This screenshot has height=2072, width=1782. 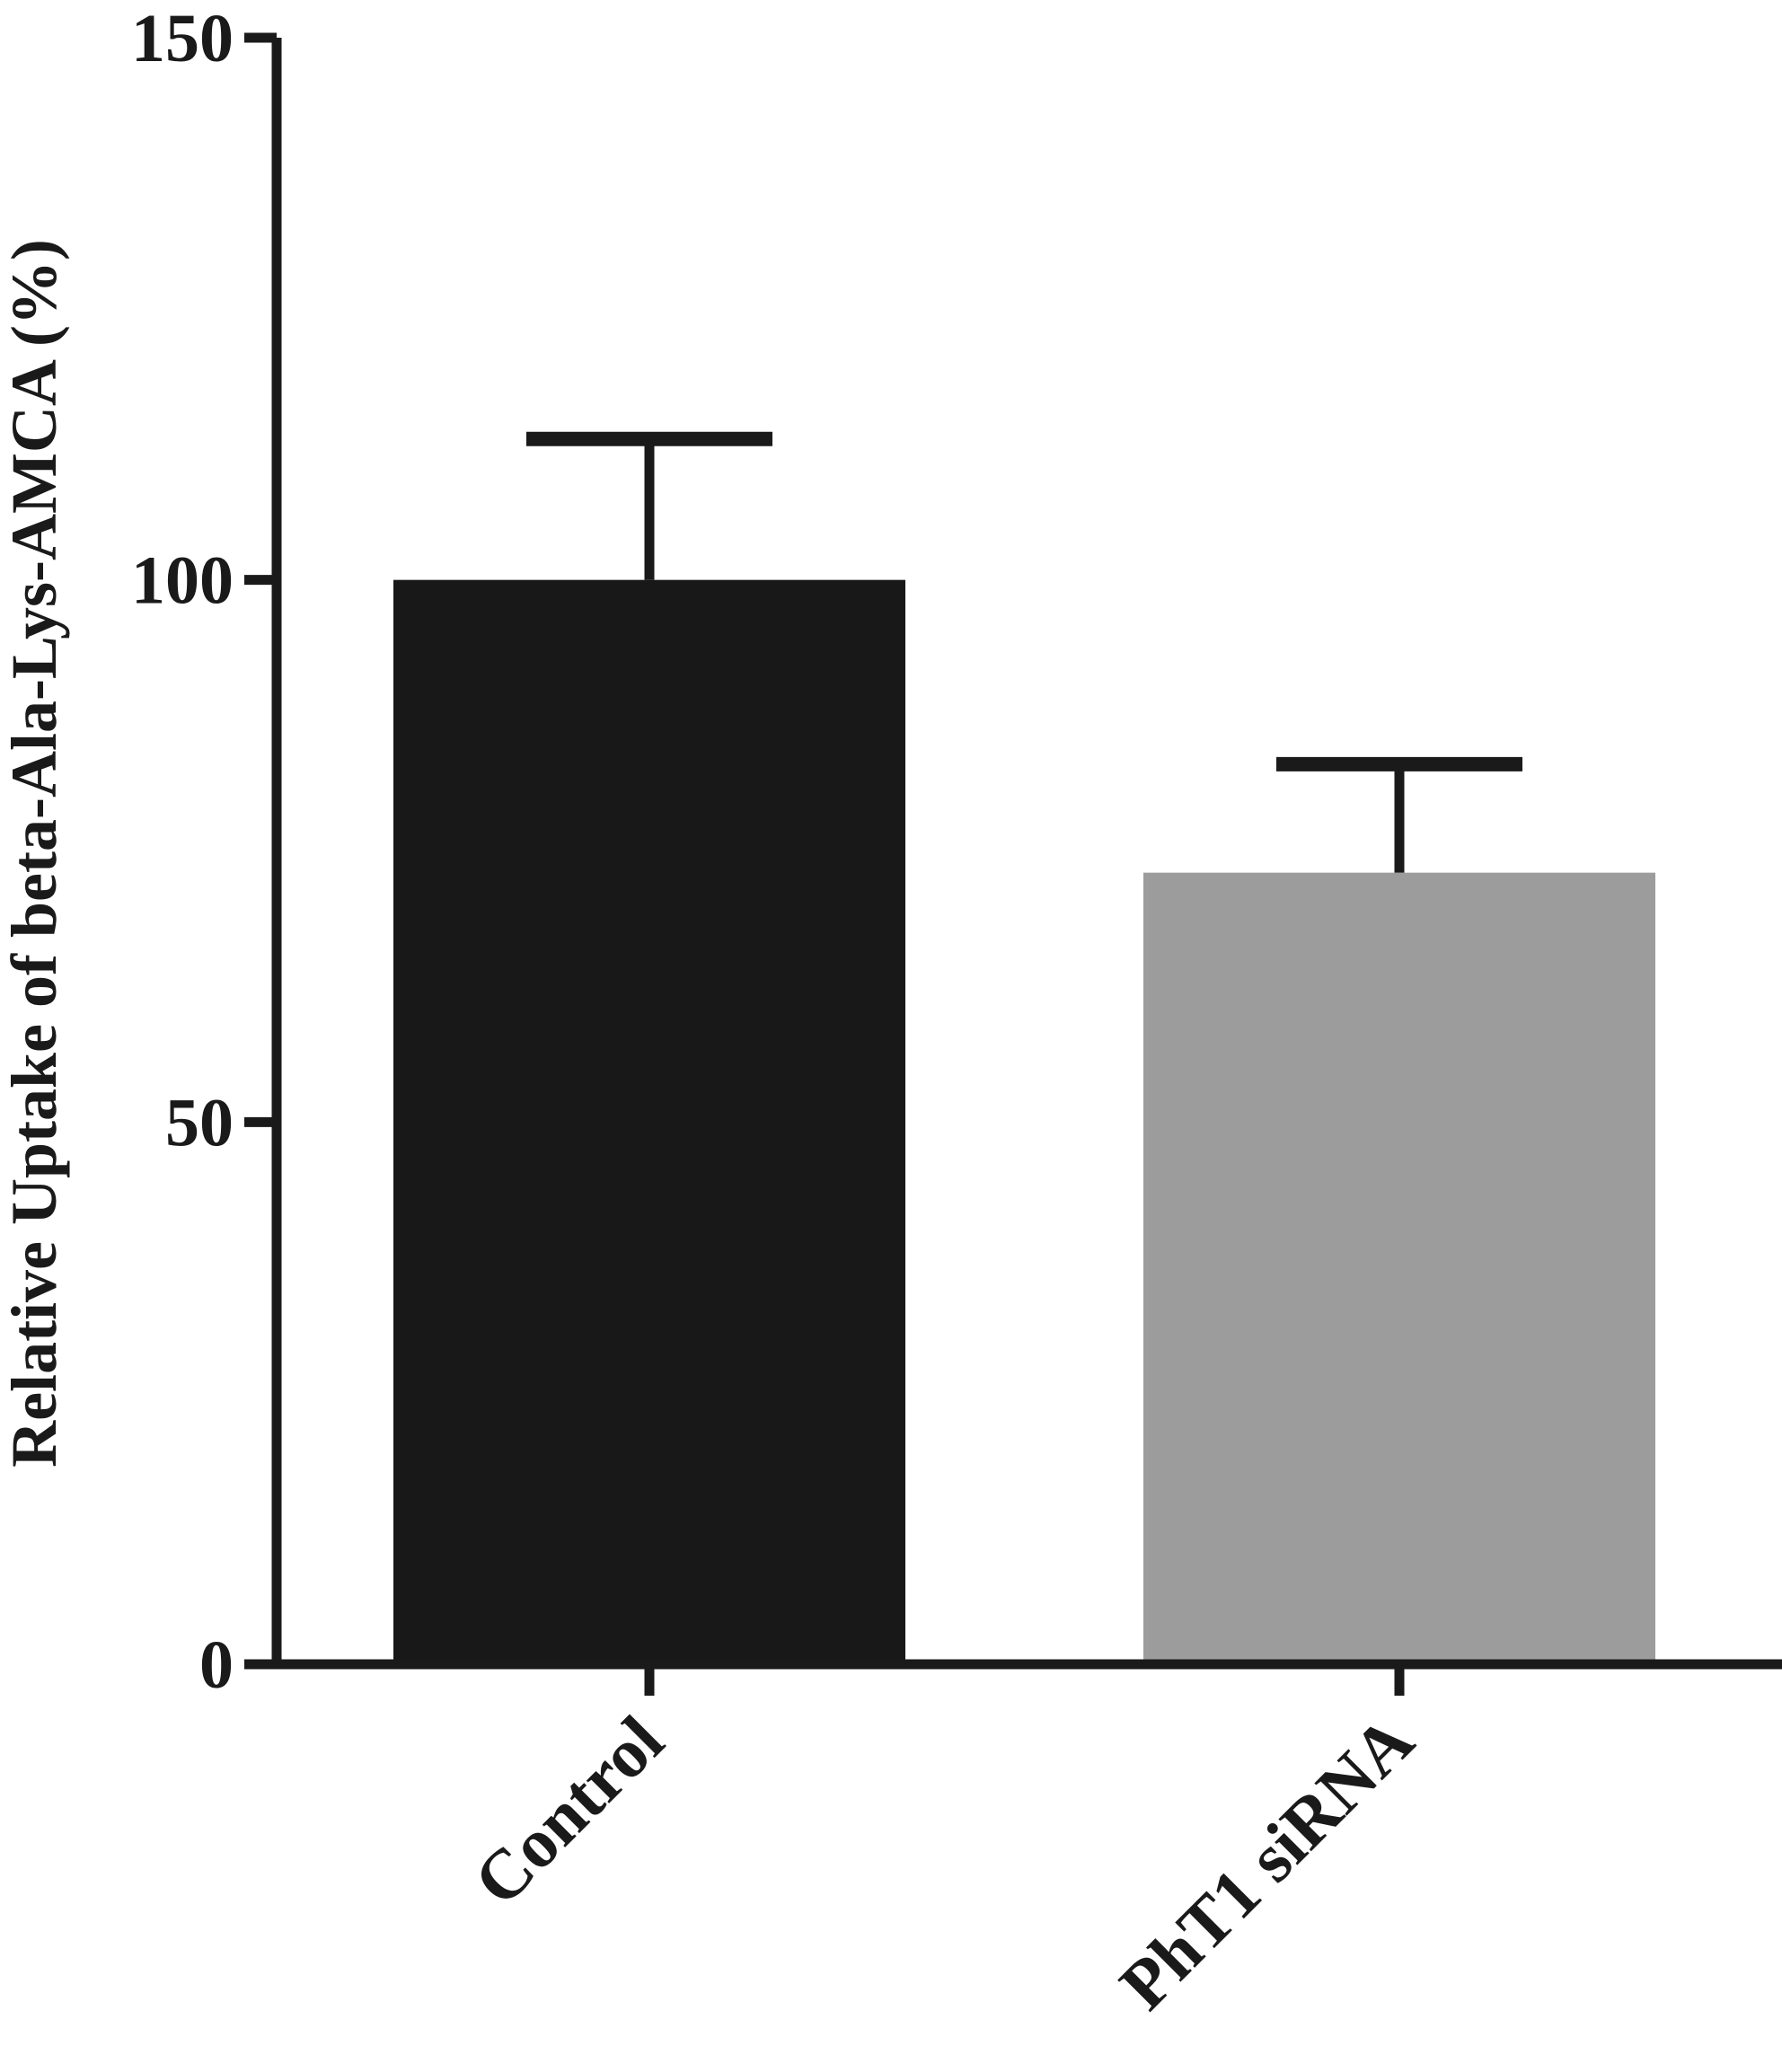 What do you see at coordinates (1267, 1863) in the screenshot?
I see `x-tick-label: PhT1 siRNA` at bounding box center [1267, 1863].